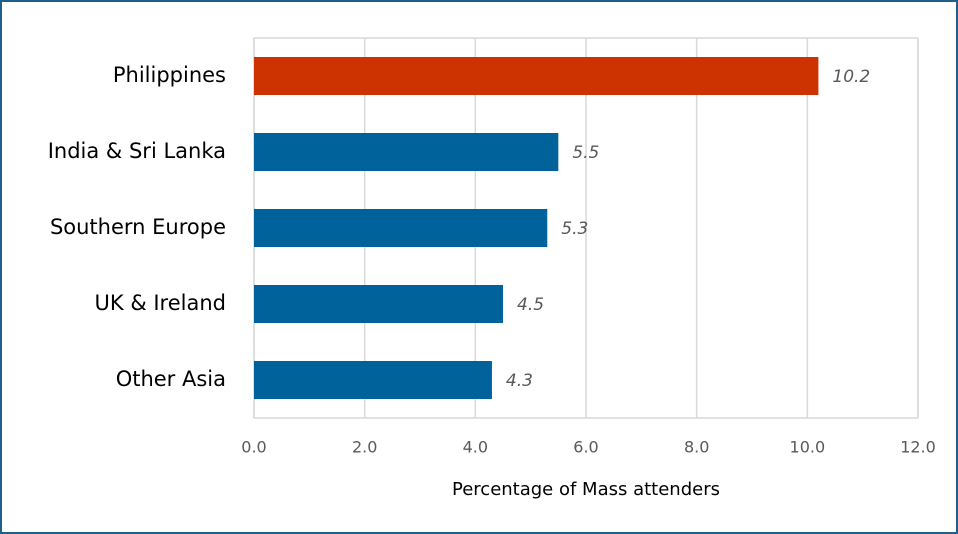  Describe the element at coordinates (585, 447) in the screenshot. I see `x-tick-label: 6.0` at that location.